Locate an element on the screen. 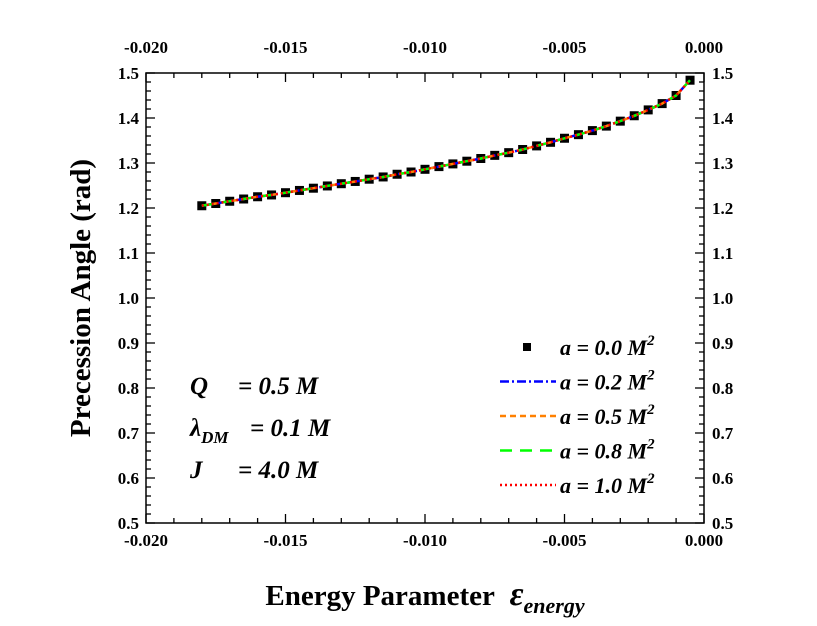  y-tick-label-right: 1.3 is located at coordinates (722, 163).